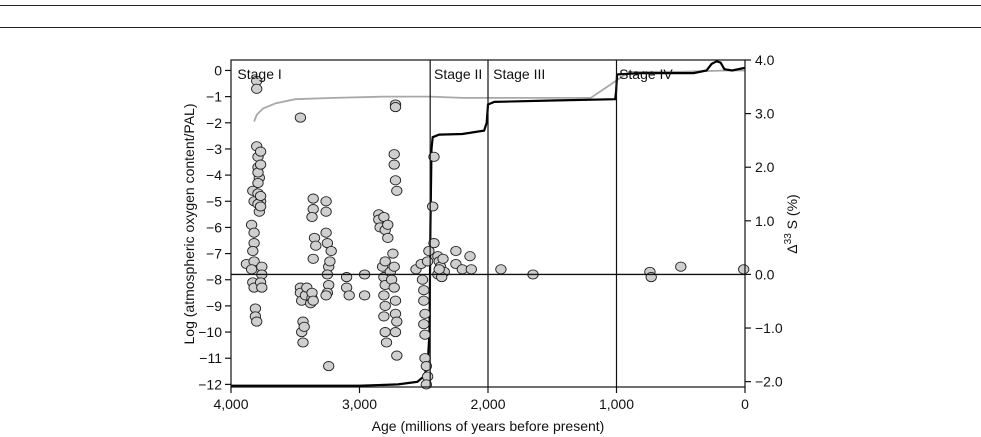 This screenshot has height=437, width=981. I want to click on y-left-tick-label: −7, so click(214, 254).